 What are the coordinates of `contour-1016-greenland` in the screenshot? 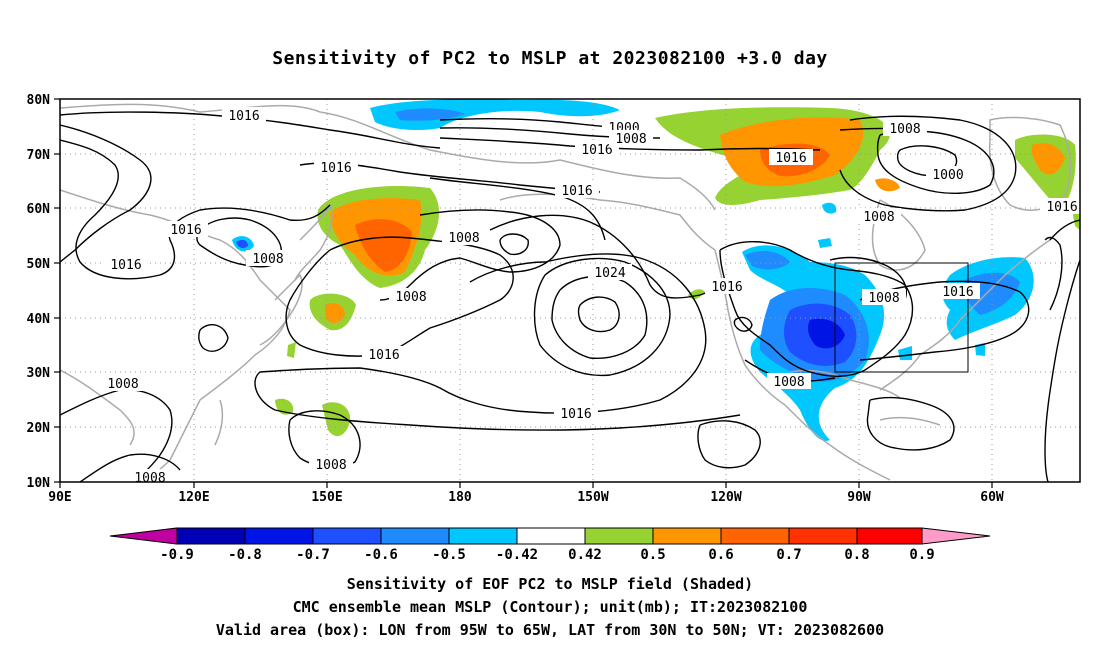 It's located at (1064, 230).